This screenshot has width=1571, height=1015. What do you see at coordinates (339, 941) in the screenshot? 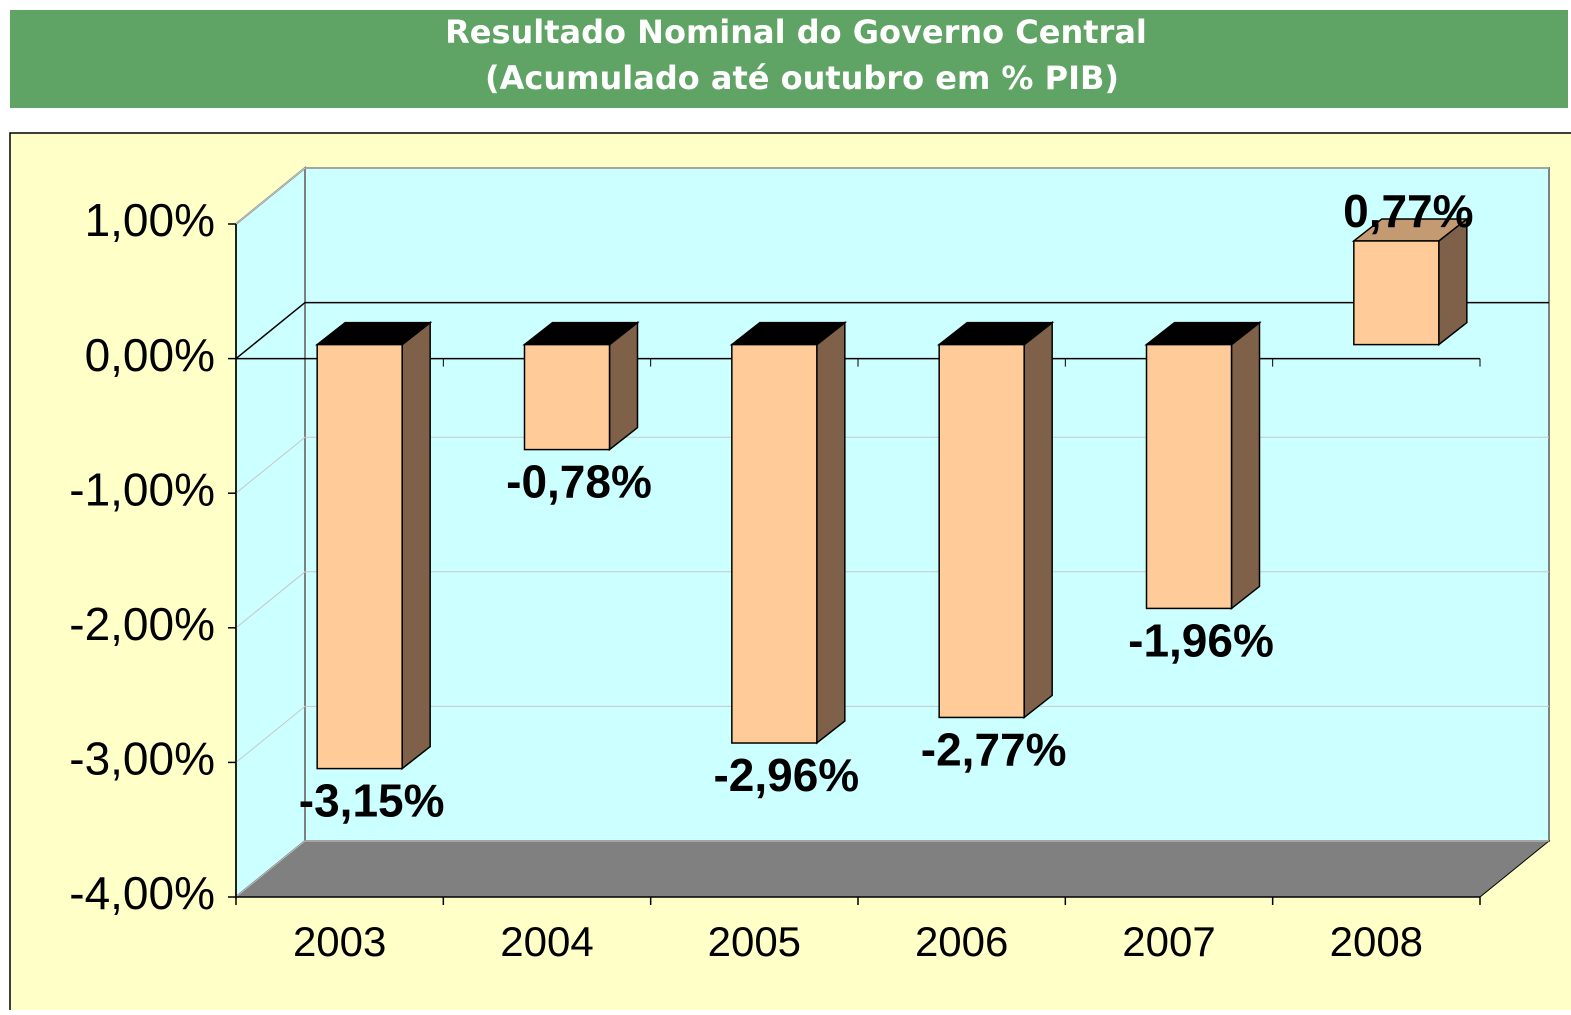
I see `x-tick-label: 2003` at bounding box center [339, 941].